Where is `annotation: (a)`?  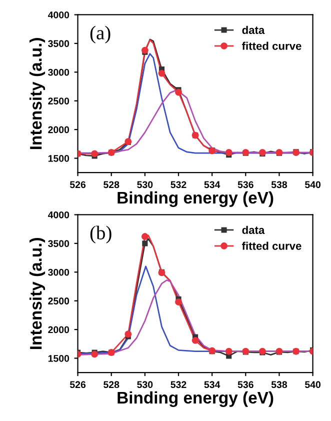 annotation: (a) is located at coordinates (100, 35).